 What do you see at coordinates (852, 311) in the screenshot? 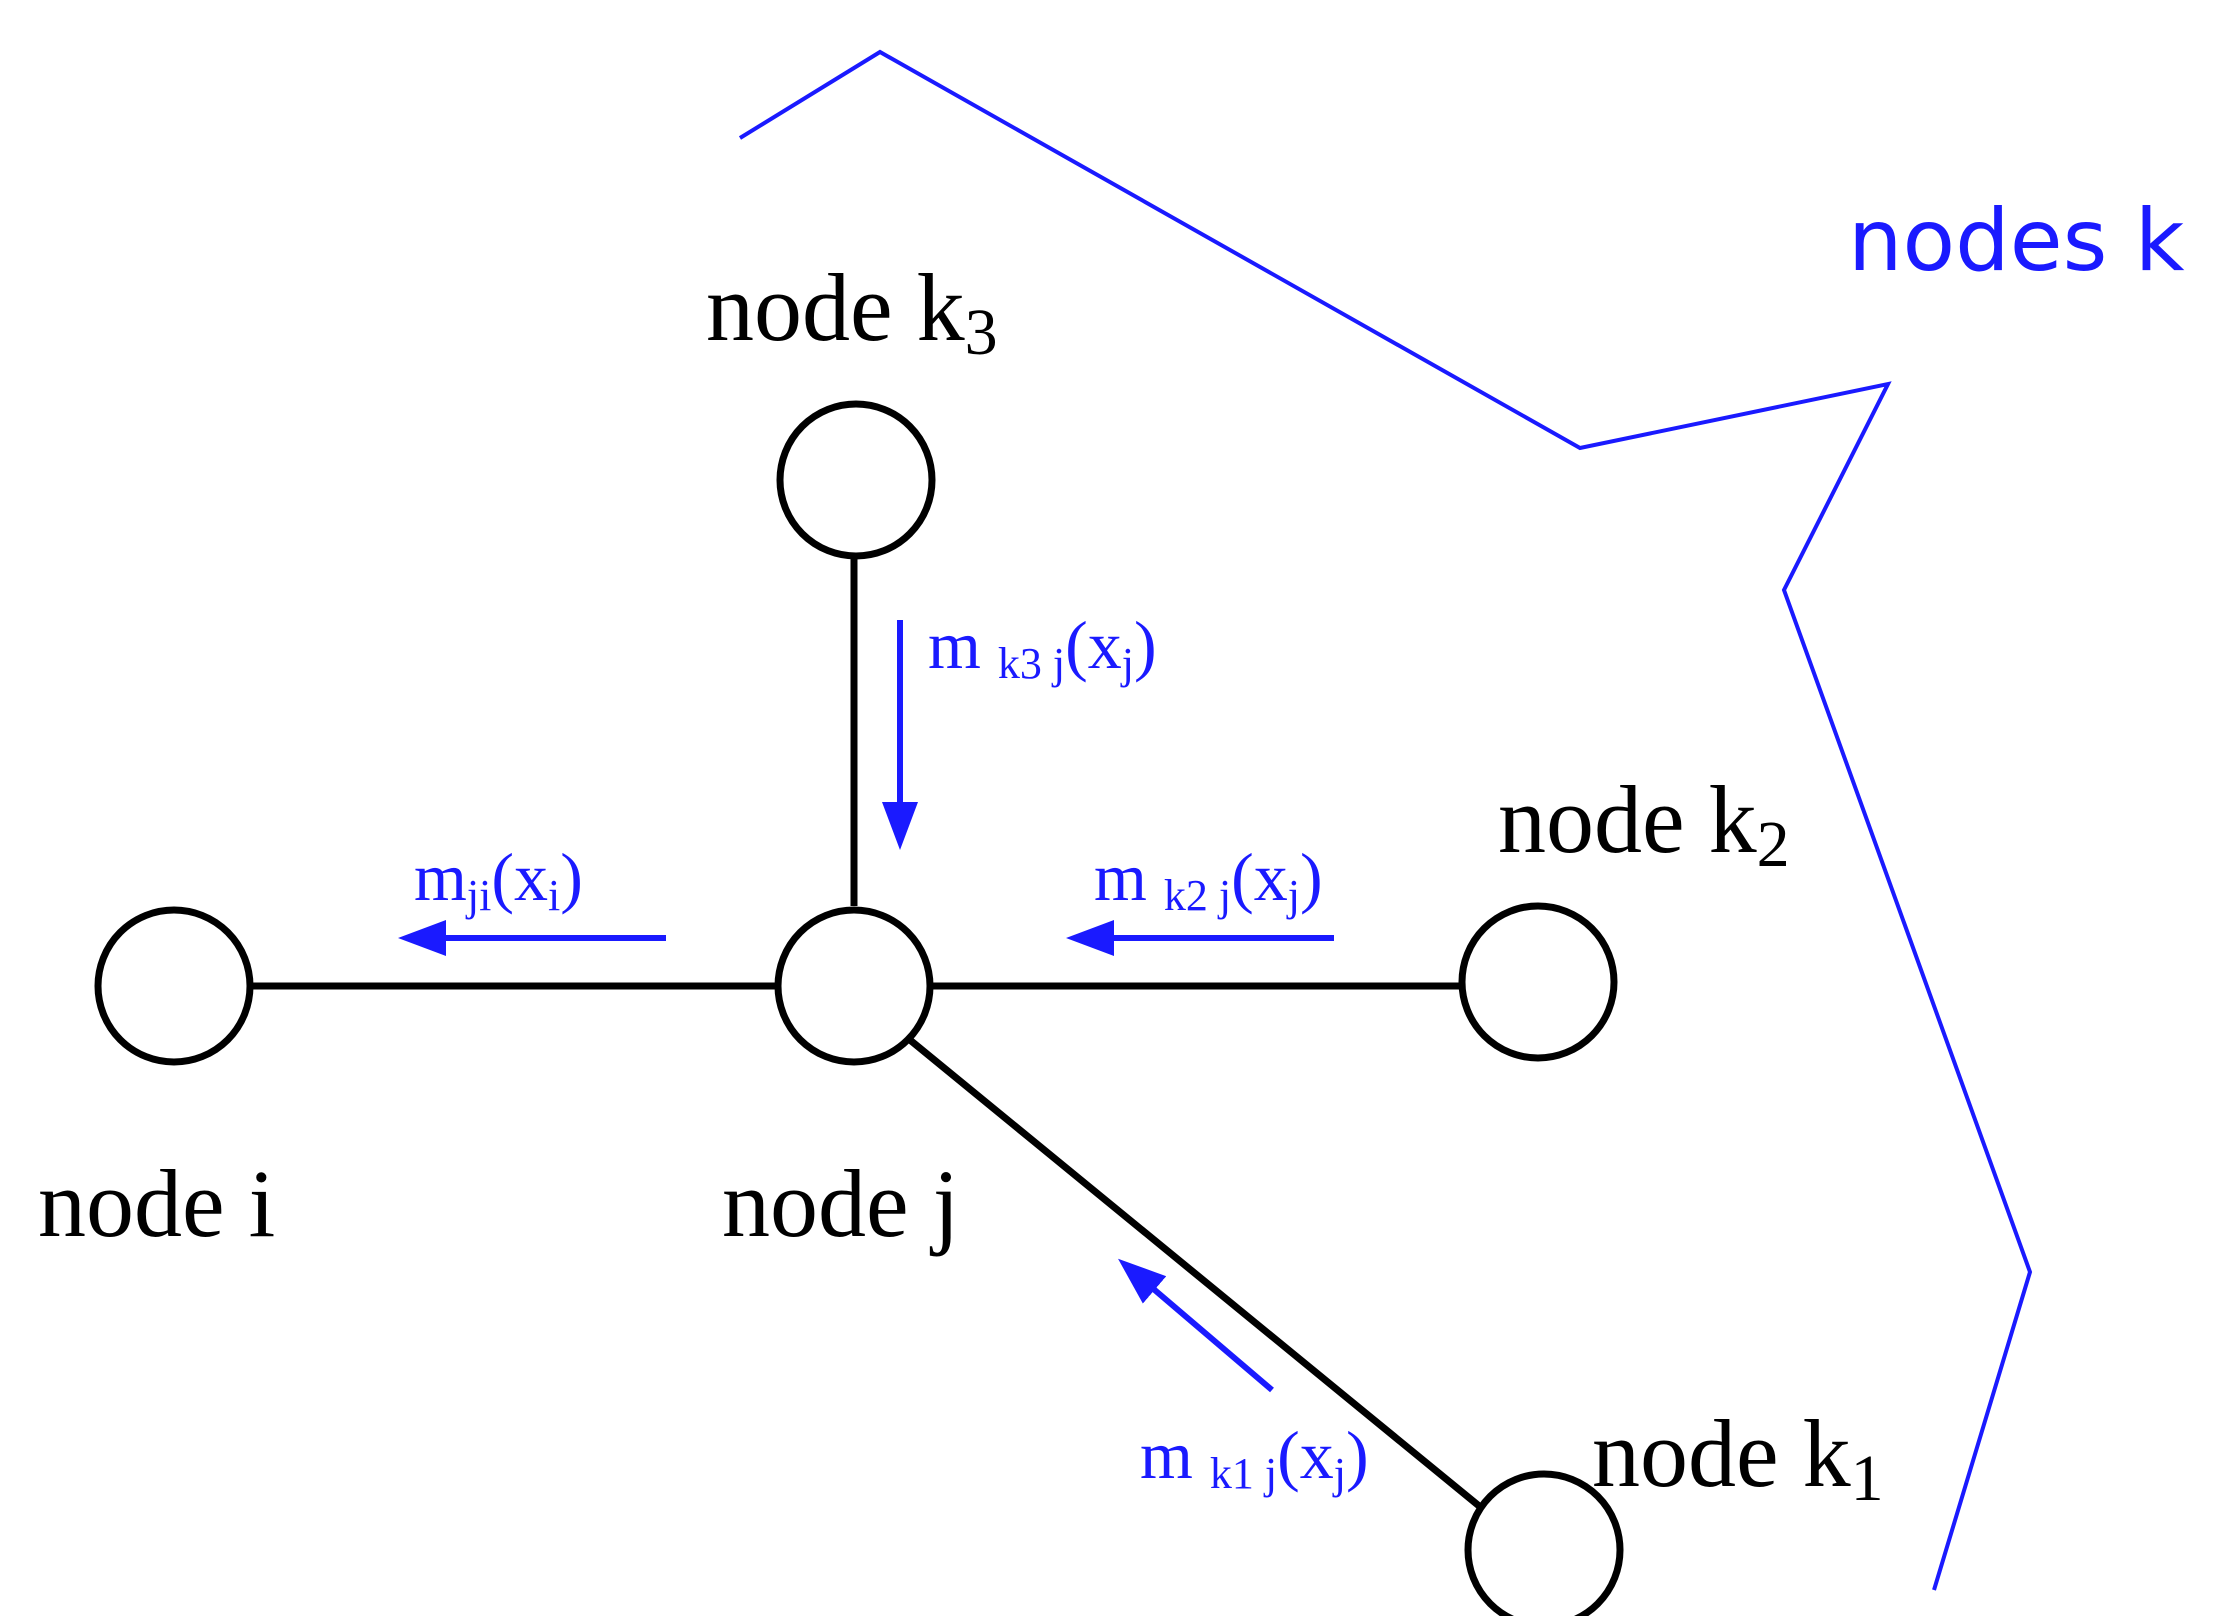
I see `node-k3-label: node k3` at bounding box center [852, 311].